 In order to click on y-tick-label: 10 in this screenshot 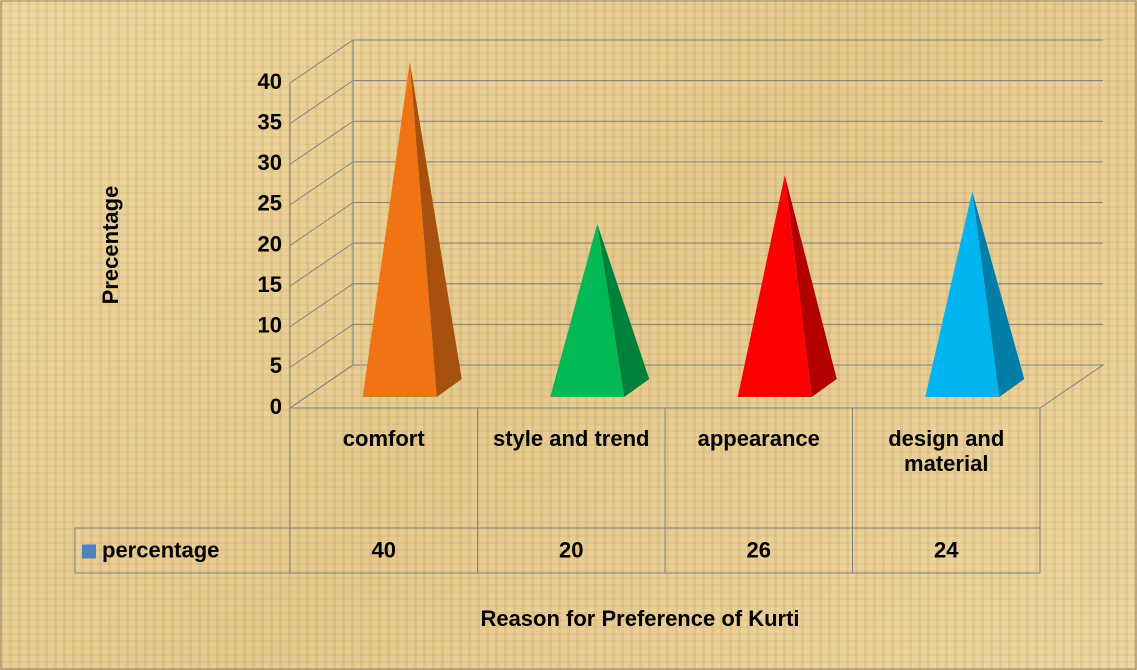, I will do `click(270, 325)`.